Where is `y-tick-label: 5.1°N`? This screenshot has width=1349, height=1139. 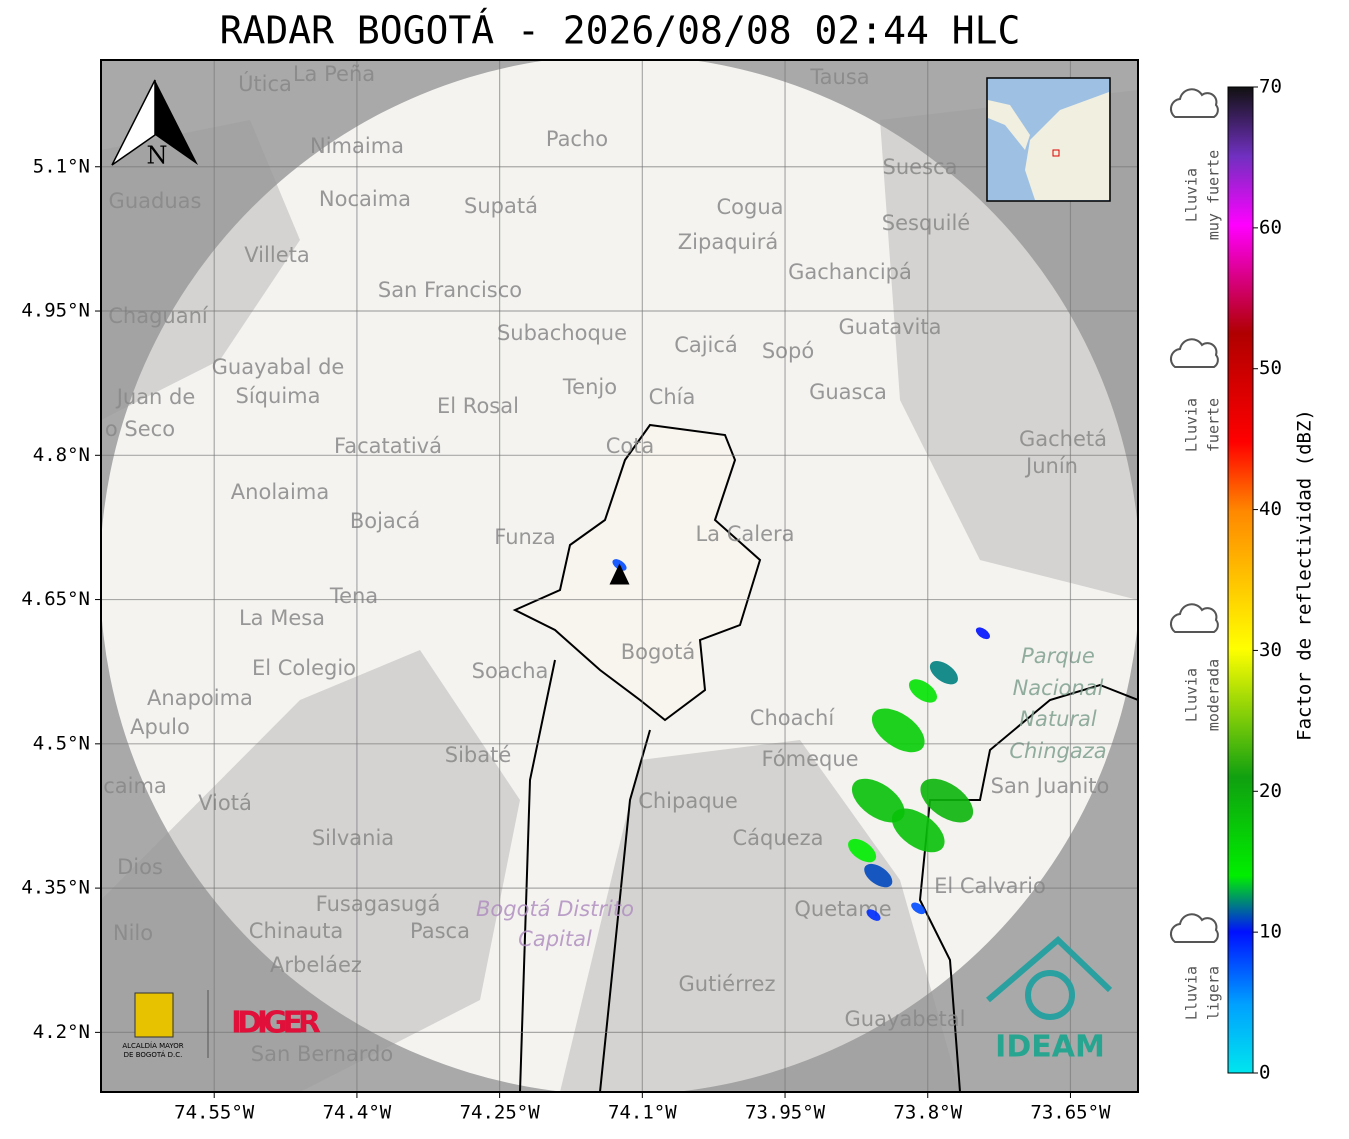 y-tick-label: 5.1°N is located at coordinates (61, 166).